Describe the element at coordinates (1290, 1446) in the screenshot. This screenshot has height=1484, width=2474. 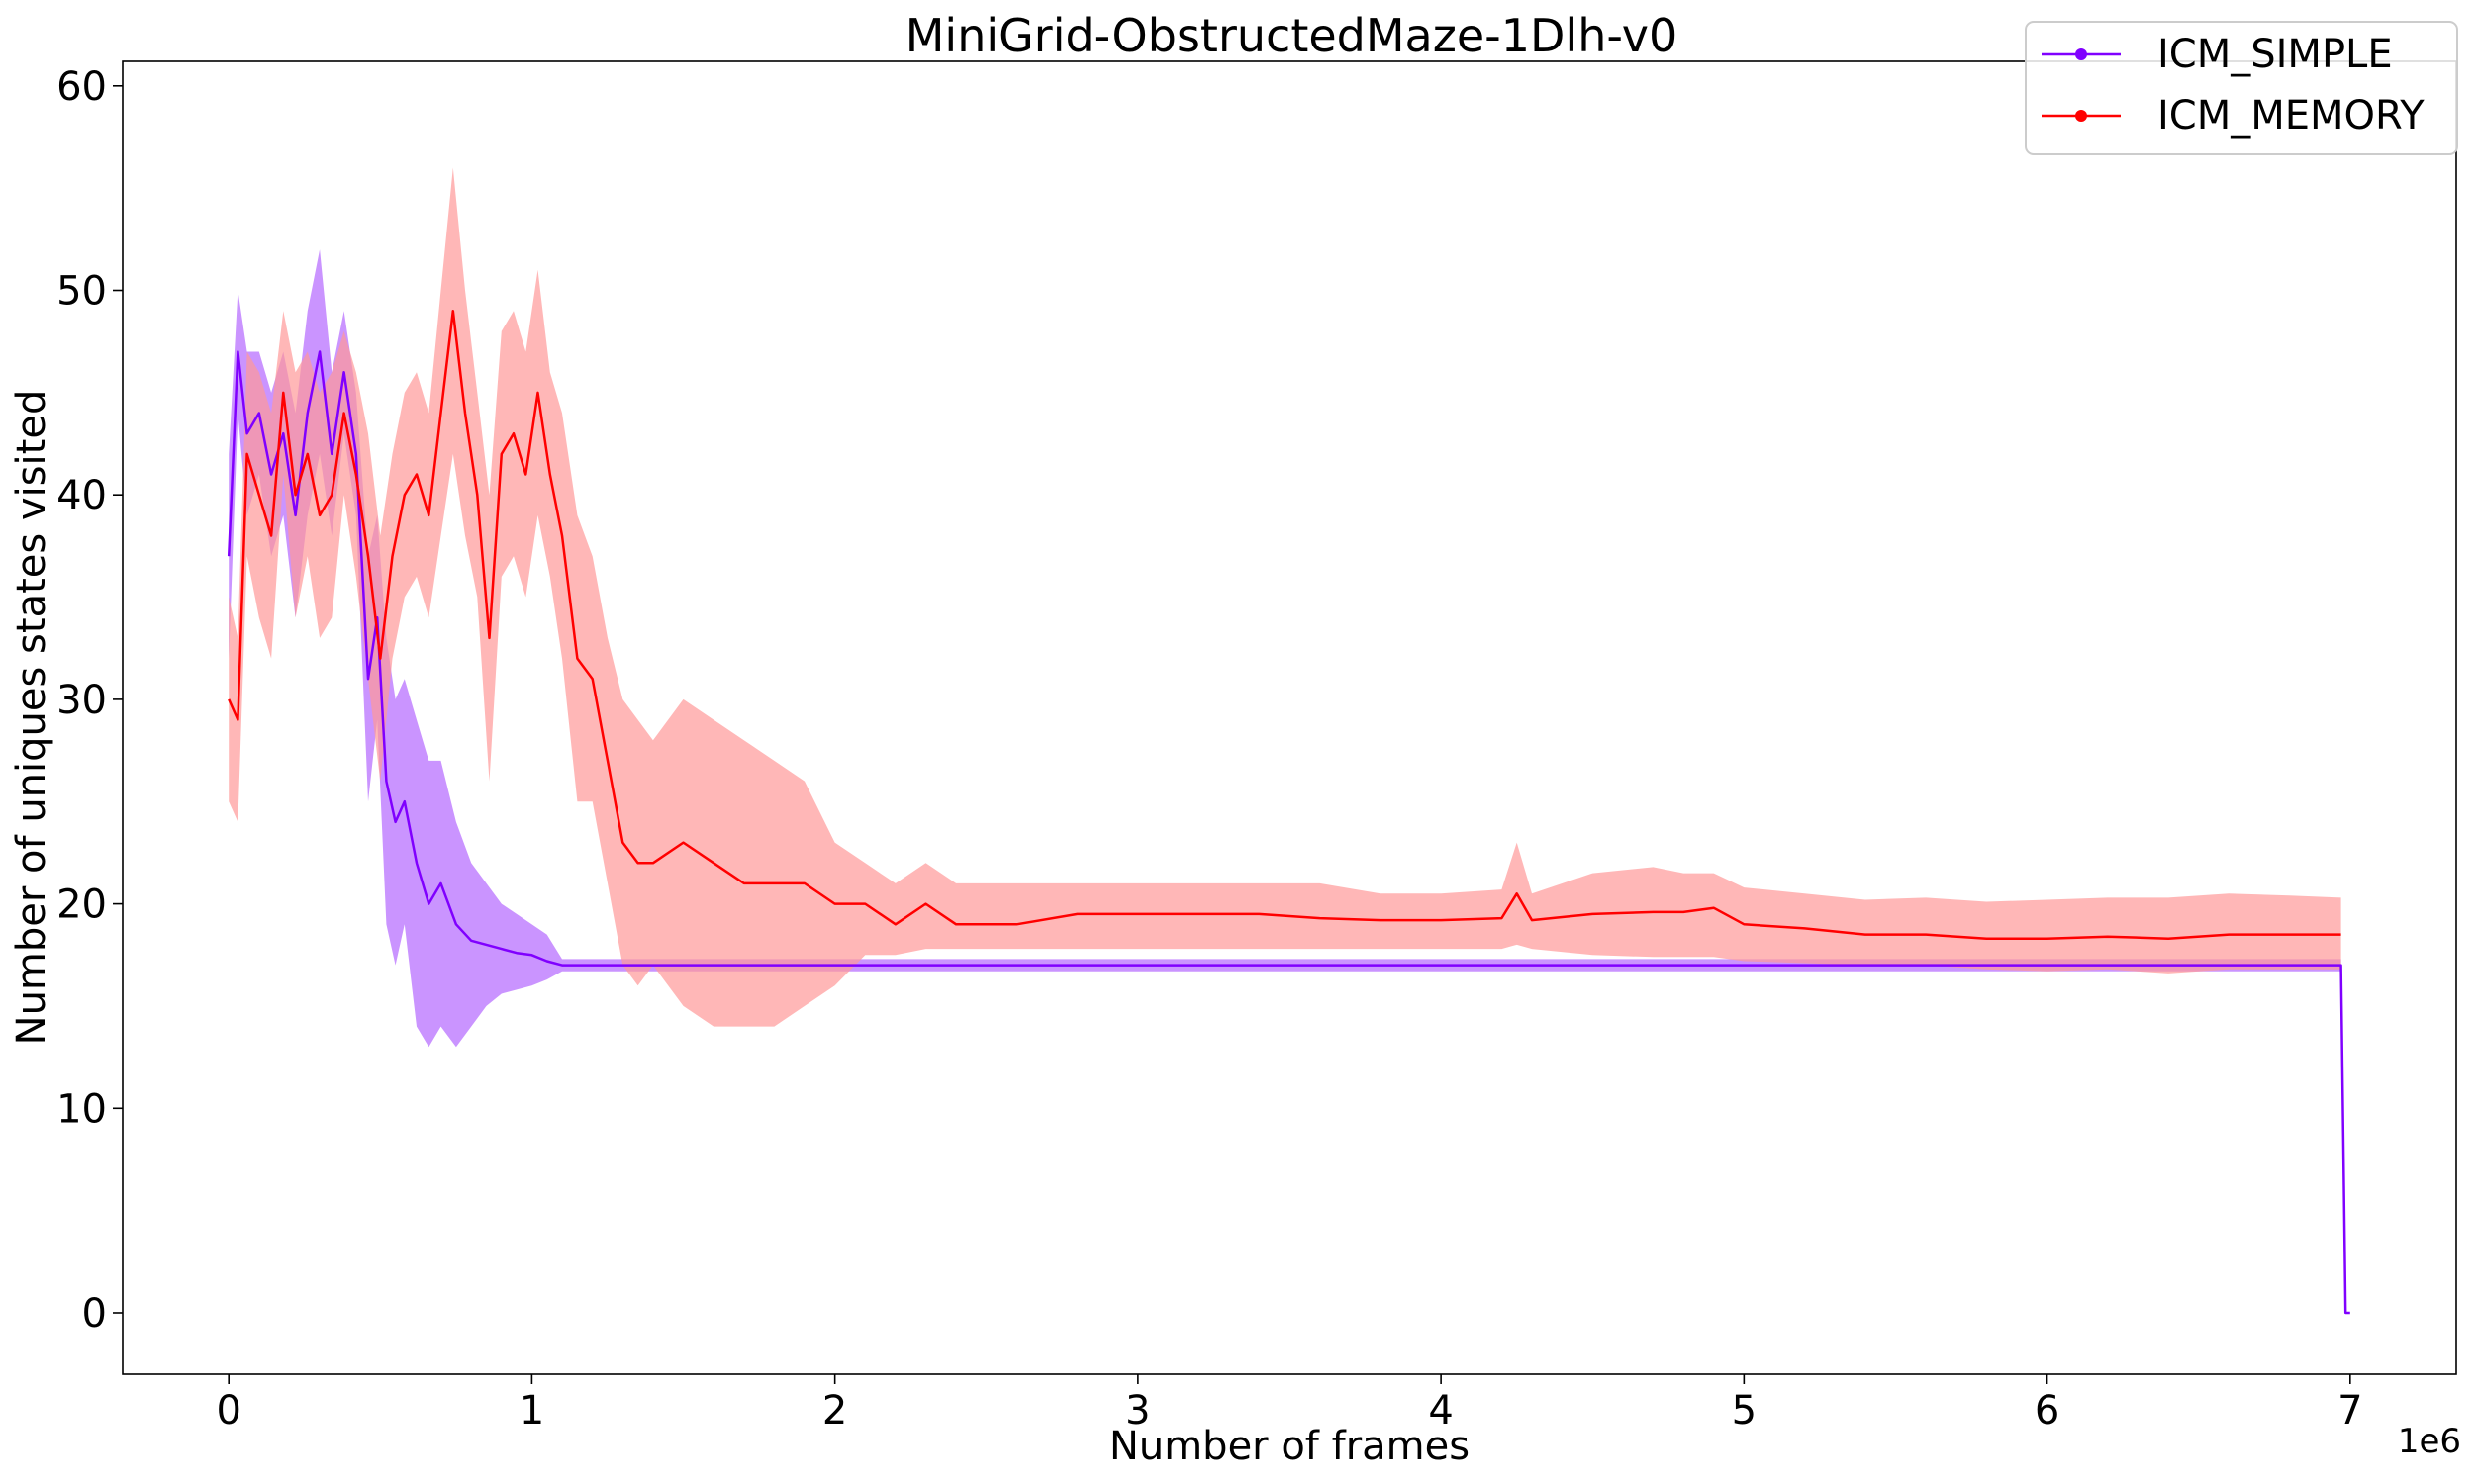
I see `x-axis-label: Number of frames` at that location.